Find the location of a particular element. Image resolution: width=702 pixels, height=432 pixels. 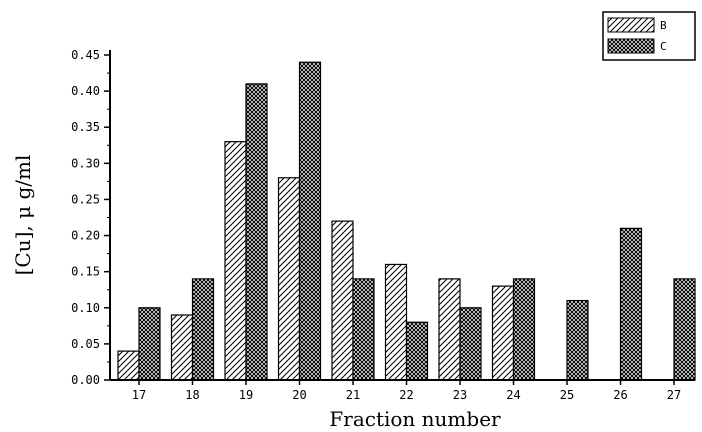

y-tick-label-0.00: 0.00 is located at coordinates (85, 380).